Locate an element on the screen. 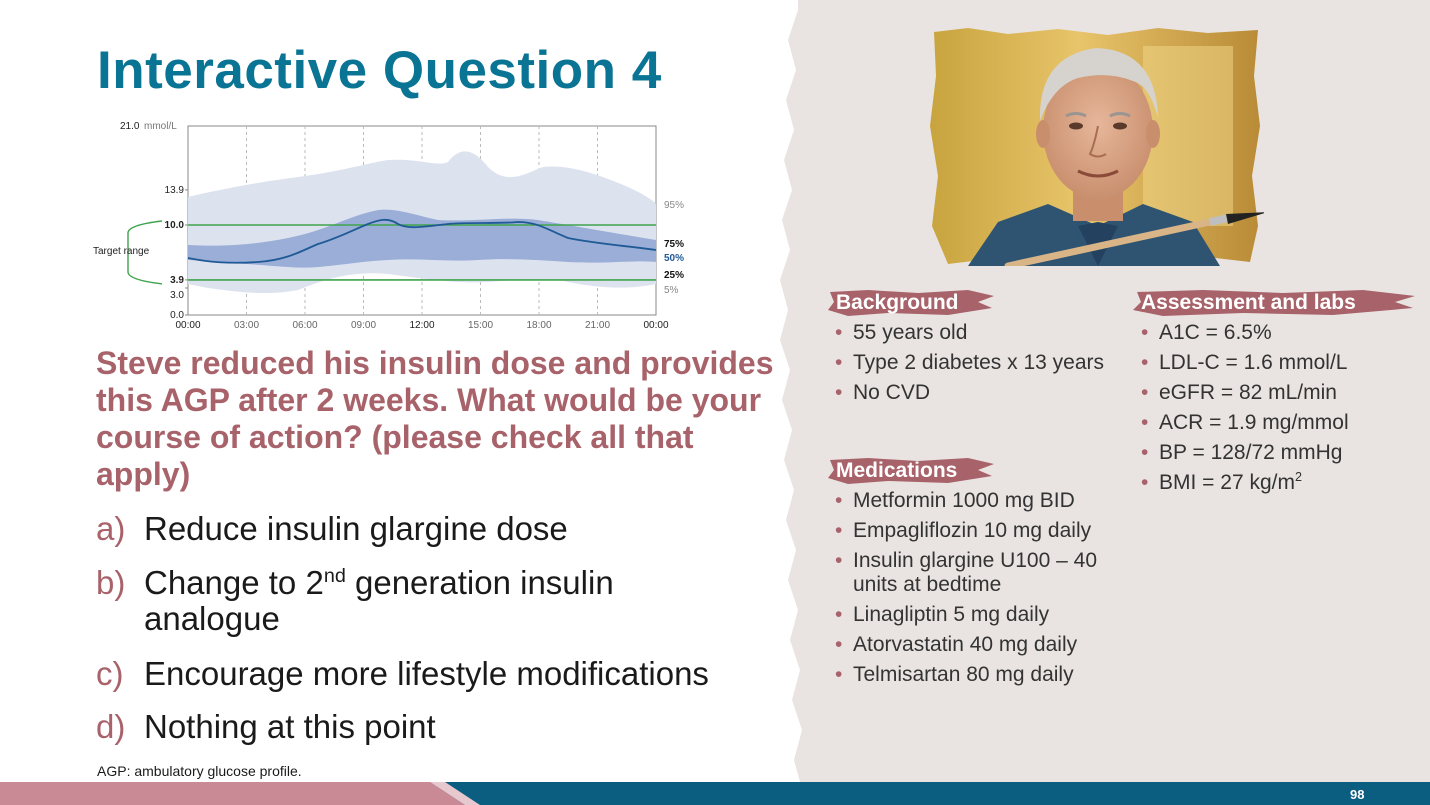 This screenshot has height=805, width=1430. assessment-heading-text: Assessment and labs is located at coordinates (1248, 302).